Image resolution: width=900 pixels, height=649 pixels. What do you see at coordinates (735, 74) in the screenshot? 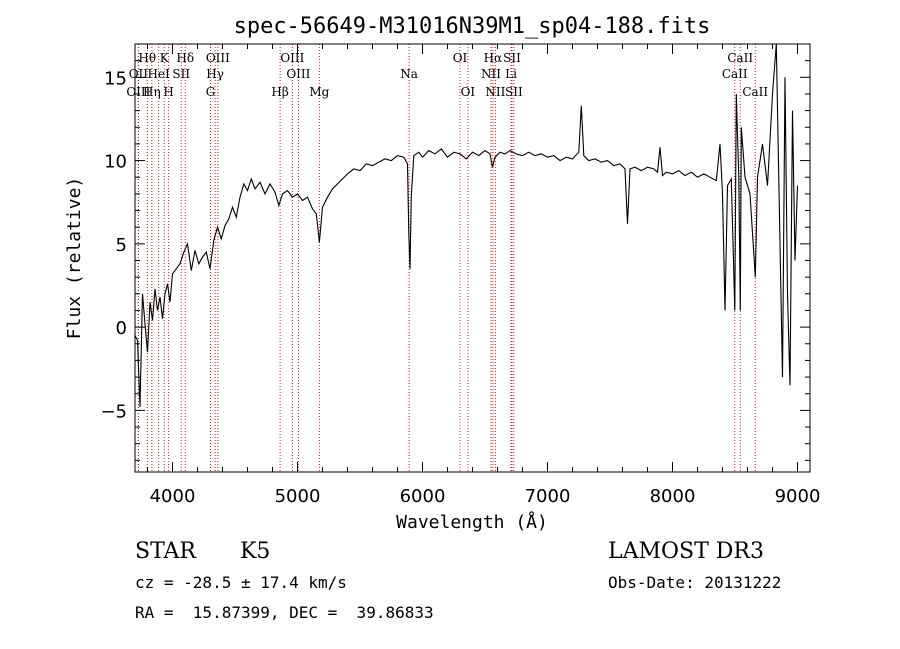
I see `line-label-26: CaII` at bounding box center [735, 74].